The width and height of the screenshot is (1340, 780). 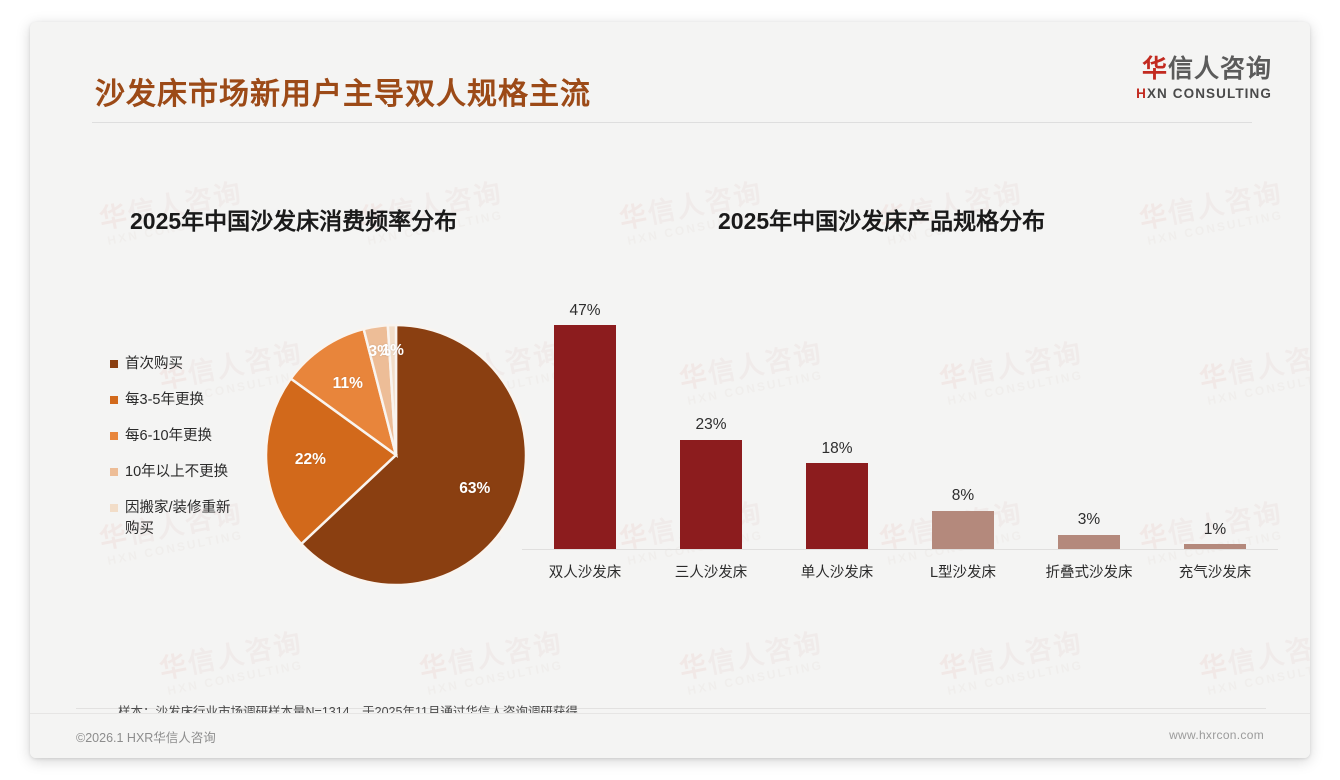 What do you see at coordinates (671, 708) in the screenshot?
I see `footer-divider` at bounding box center [671, 708].